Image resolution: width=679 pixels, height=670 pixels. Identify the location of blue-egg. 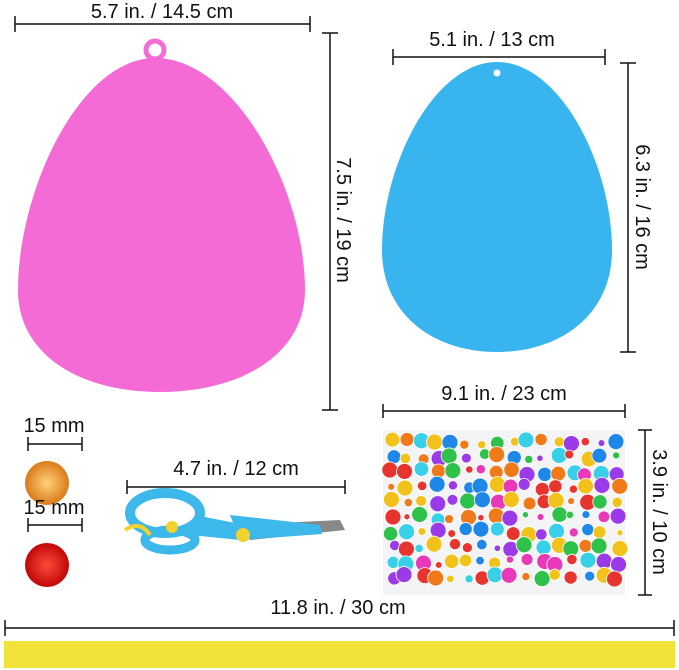
(497, 207).